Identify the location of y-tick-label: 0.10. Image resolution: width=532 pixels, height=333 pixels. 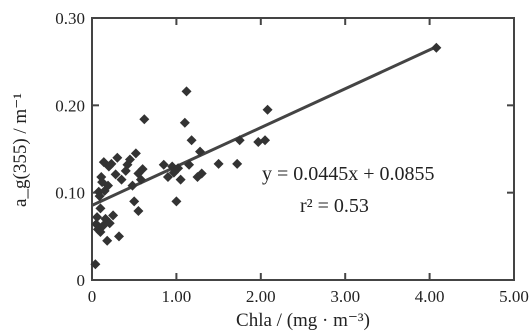
(70, 193).